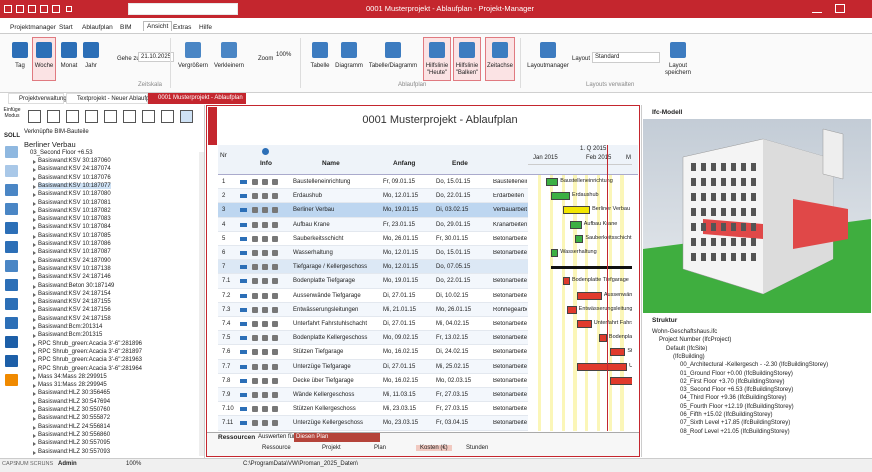 The width and height of the screenshot is (872, 472). I want to click on menu-tab: Projektmanager, so click(33, 27).